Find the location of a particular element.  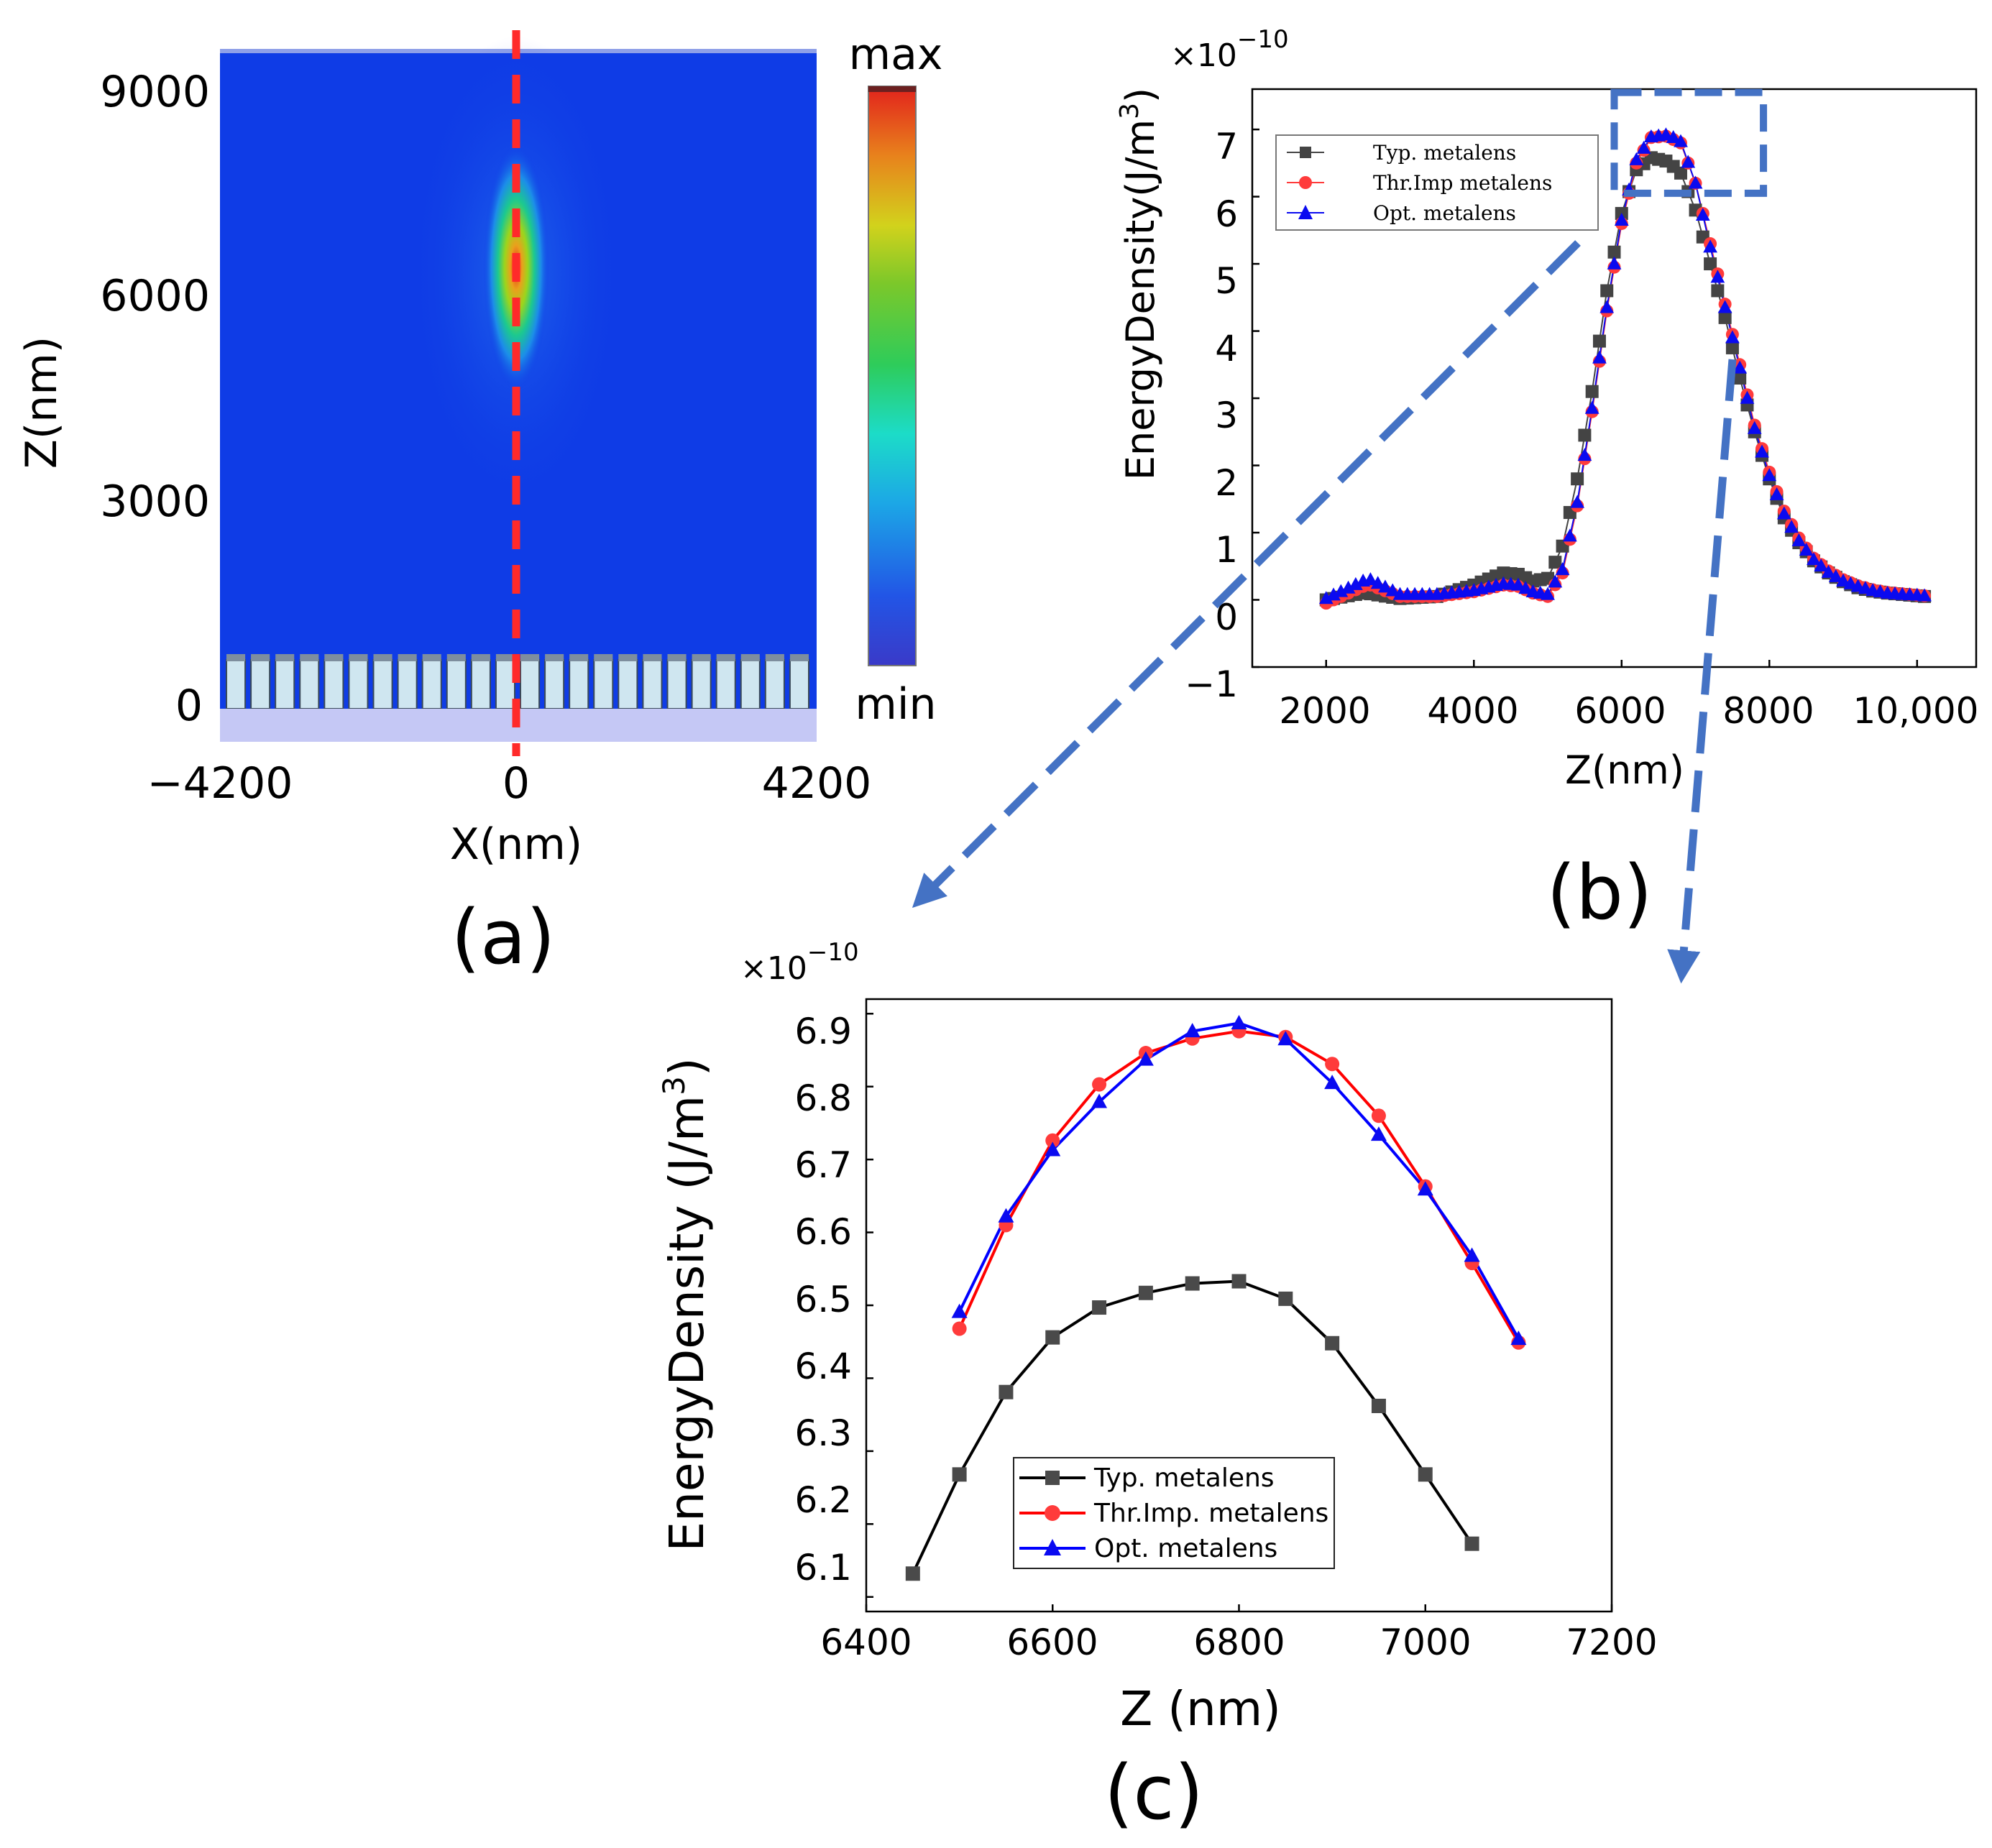

colorbar-max-label: max is located at coordinates (896, 54).